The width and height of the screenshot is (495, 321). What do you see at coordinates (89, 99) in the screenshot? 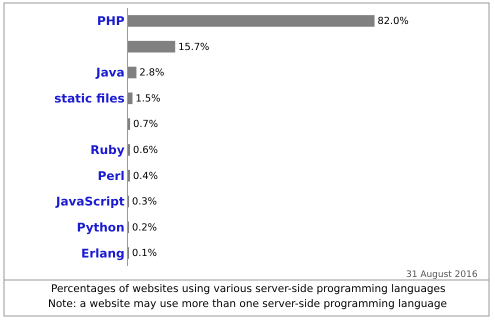
I see `y-tick-label: static files` at bounding box center [89, 99].